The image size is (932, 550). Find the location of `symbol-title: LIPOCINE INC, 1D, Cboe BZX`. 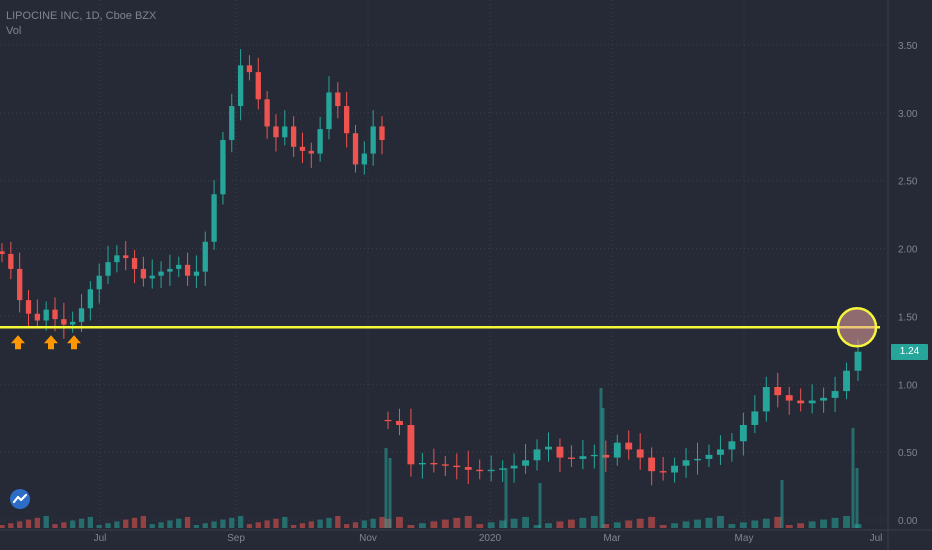

symbol-title: LIPOCINE INC, 1D, Cboe BZX is located at coordinates (81, 16).